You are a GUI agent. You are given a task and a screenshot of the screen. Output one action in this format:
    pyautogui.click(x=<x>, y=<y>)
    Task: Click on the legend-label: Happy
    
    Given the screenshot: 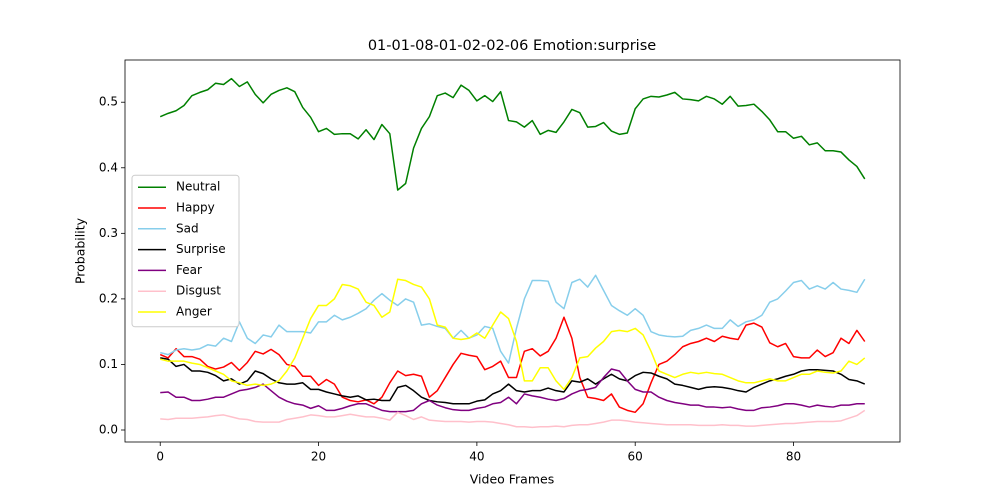 What is the action you would take?
    pyautogui.click(x=195, y=208)
    